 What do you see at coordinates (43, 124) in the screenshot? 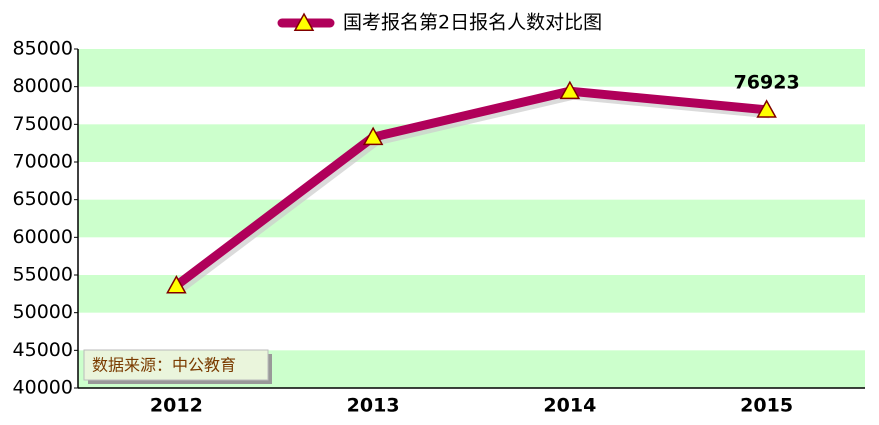
I see `y-tick-label: 75000` at bounding box center [43, 124].